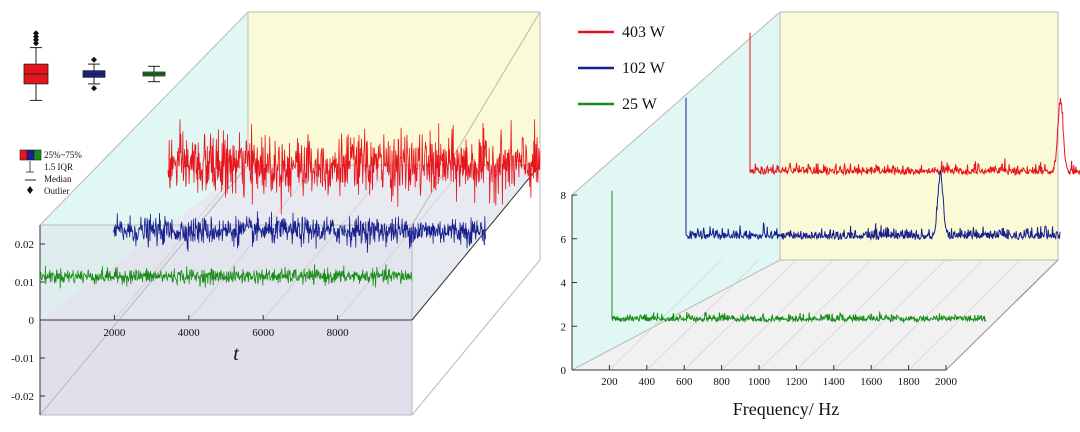  Describe the element at coordinates (30, 190) in the screenshot. I see `bp-legend-outlier-icon` at that location.